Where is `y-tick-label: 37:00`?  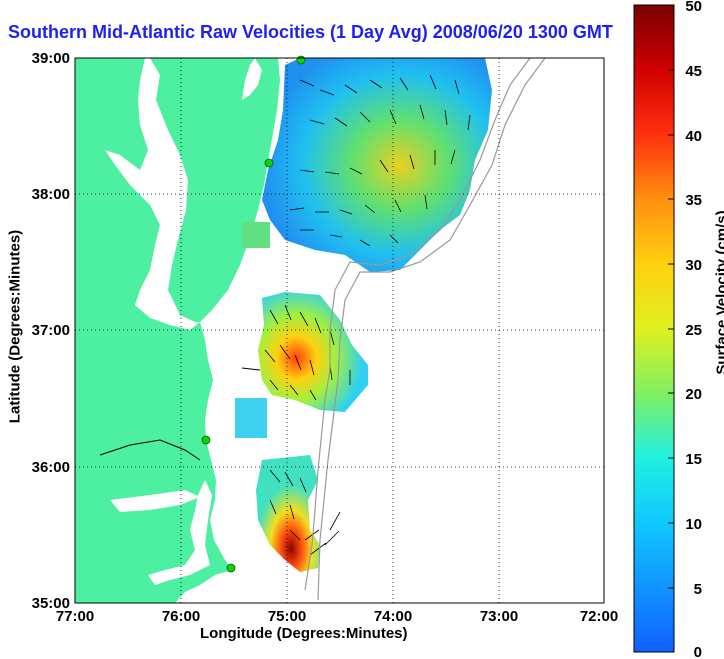
y-tick-label: 37:00 is located at coordinates (51, 330).